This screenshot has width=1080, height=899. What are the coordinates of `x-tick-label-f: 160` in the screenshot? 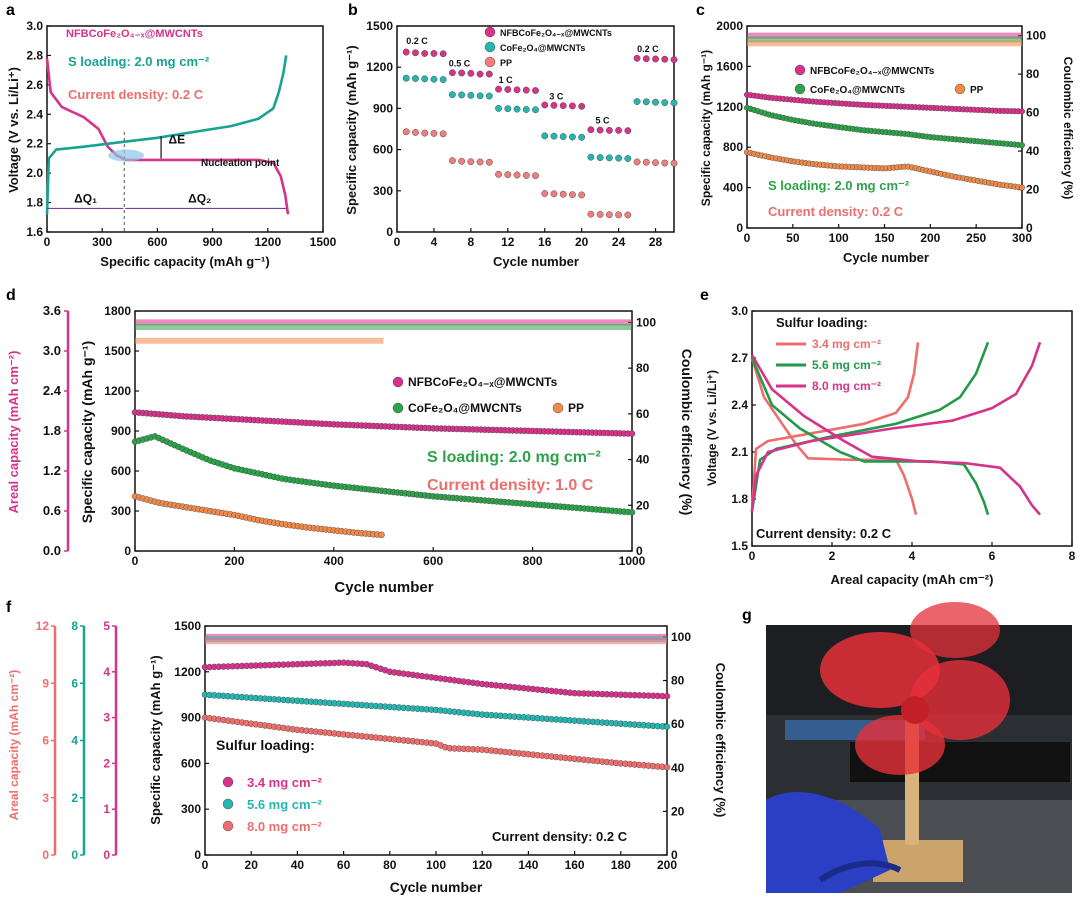 It's located at (575, 865).